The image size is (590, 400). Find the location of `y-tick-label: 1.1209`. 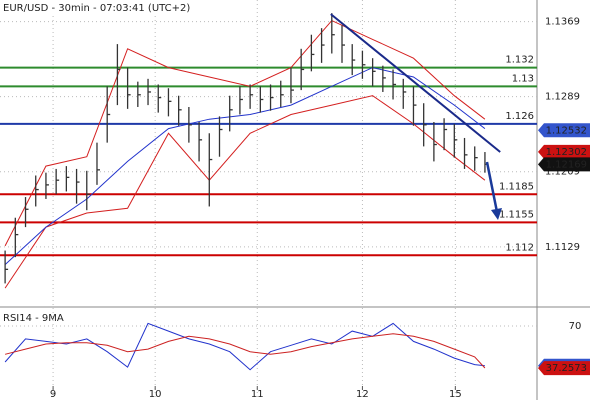

y-tick-label: 1.1209 is located at coordinates (562, 172).